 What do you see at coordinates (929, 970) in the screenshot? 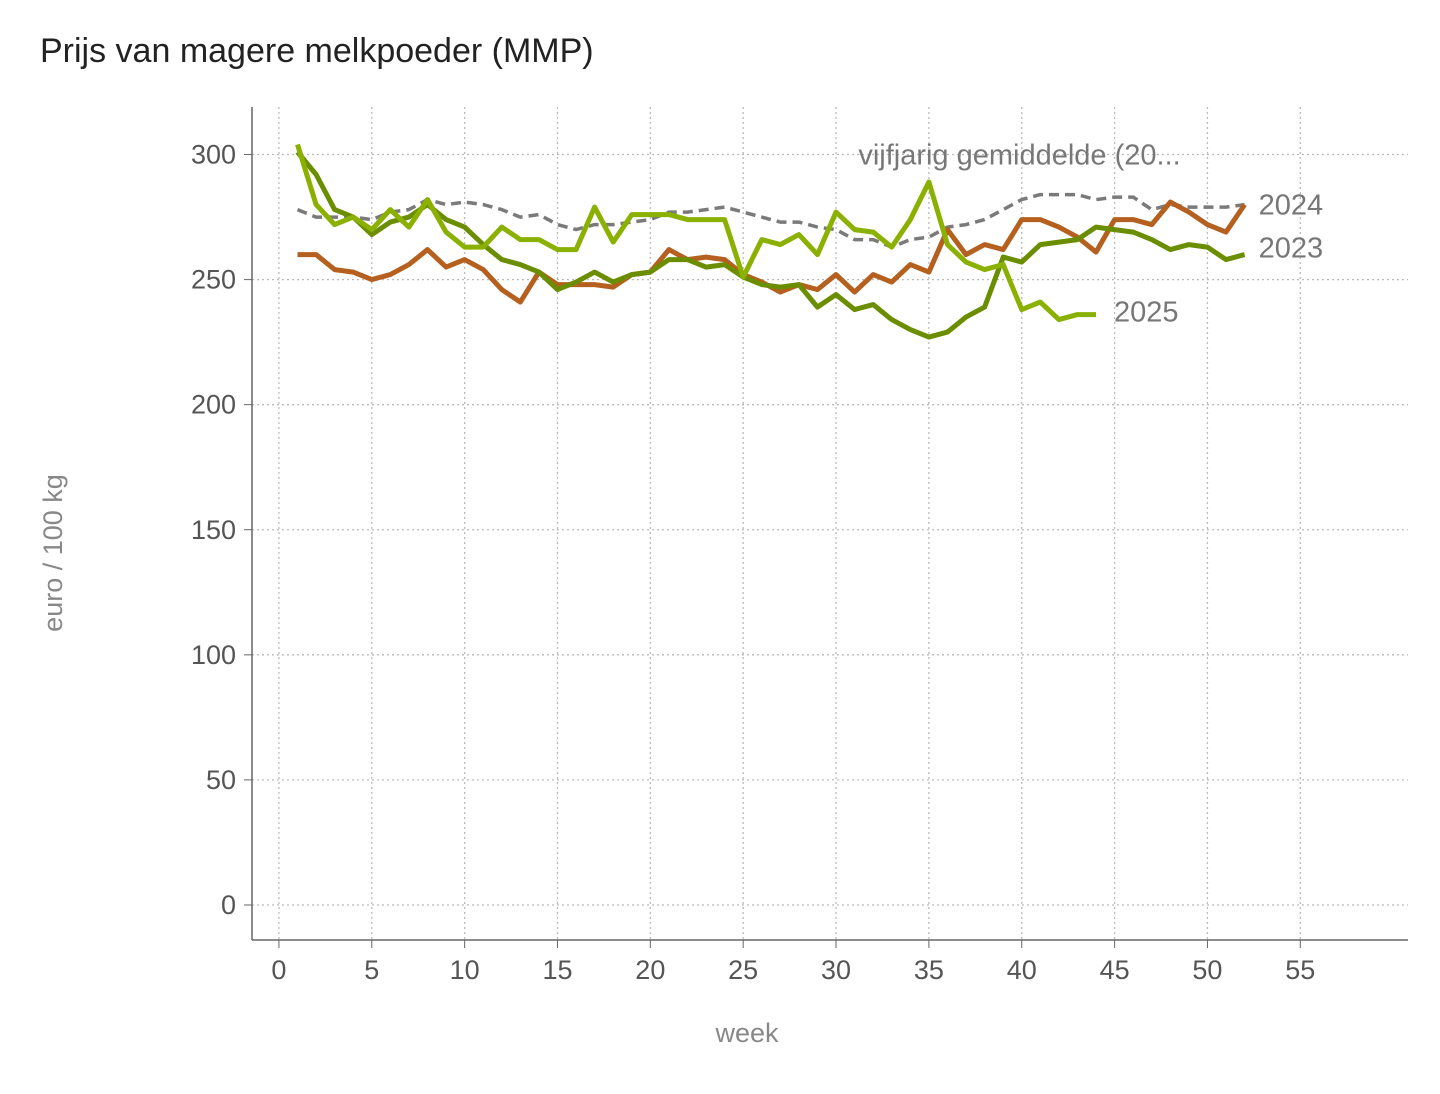
I see `x-tick-label: 35` at bounding box center [929, 970].